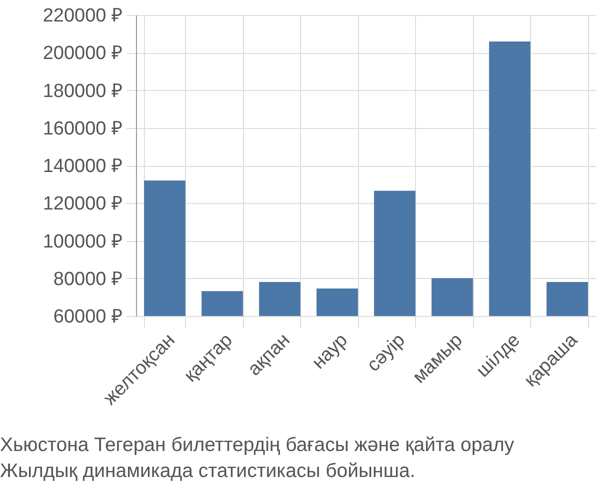  Describe the element at coordinates (82, 204) in the screenshot. I see `y-tick-label: 120000 ₽` at that location.